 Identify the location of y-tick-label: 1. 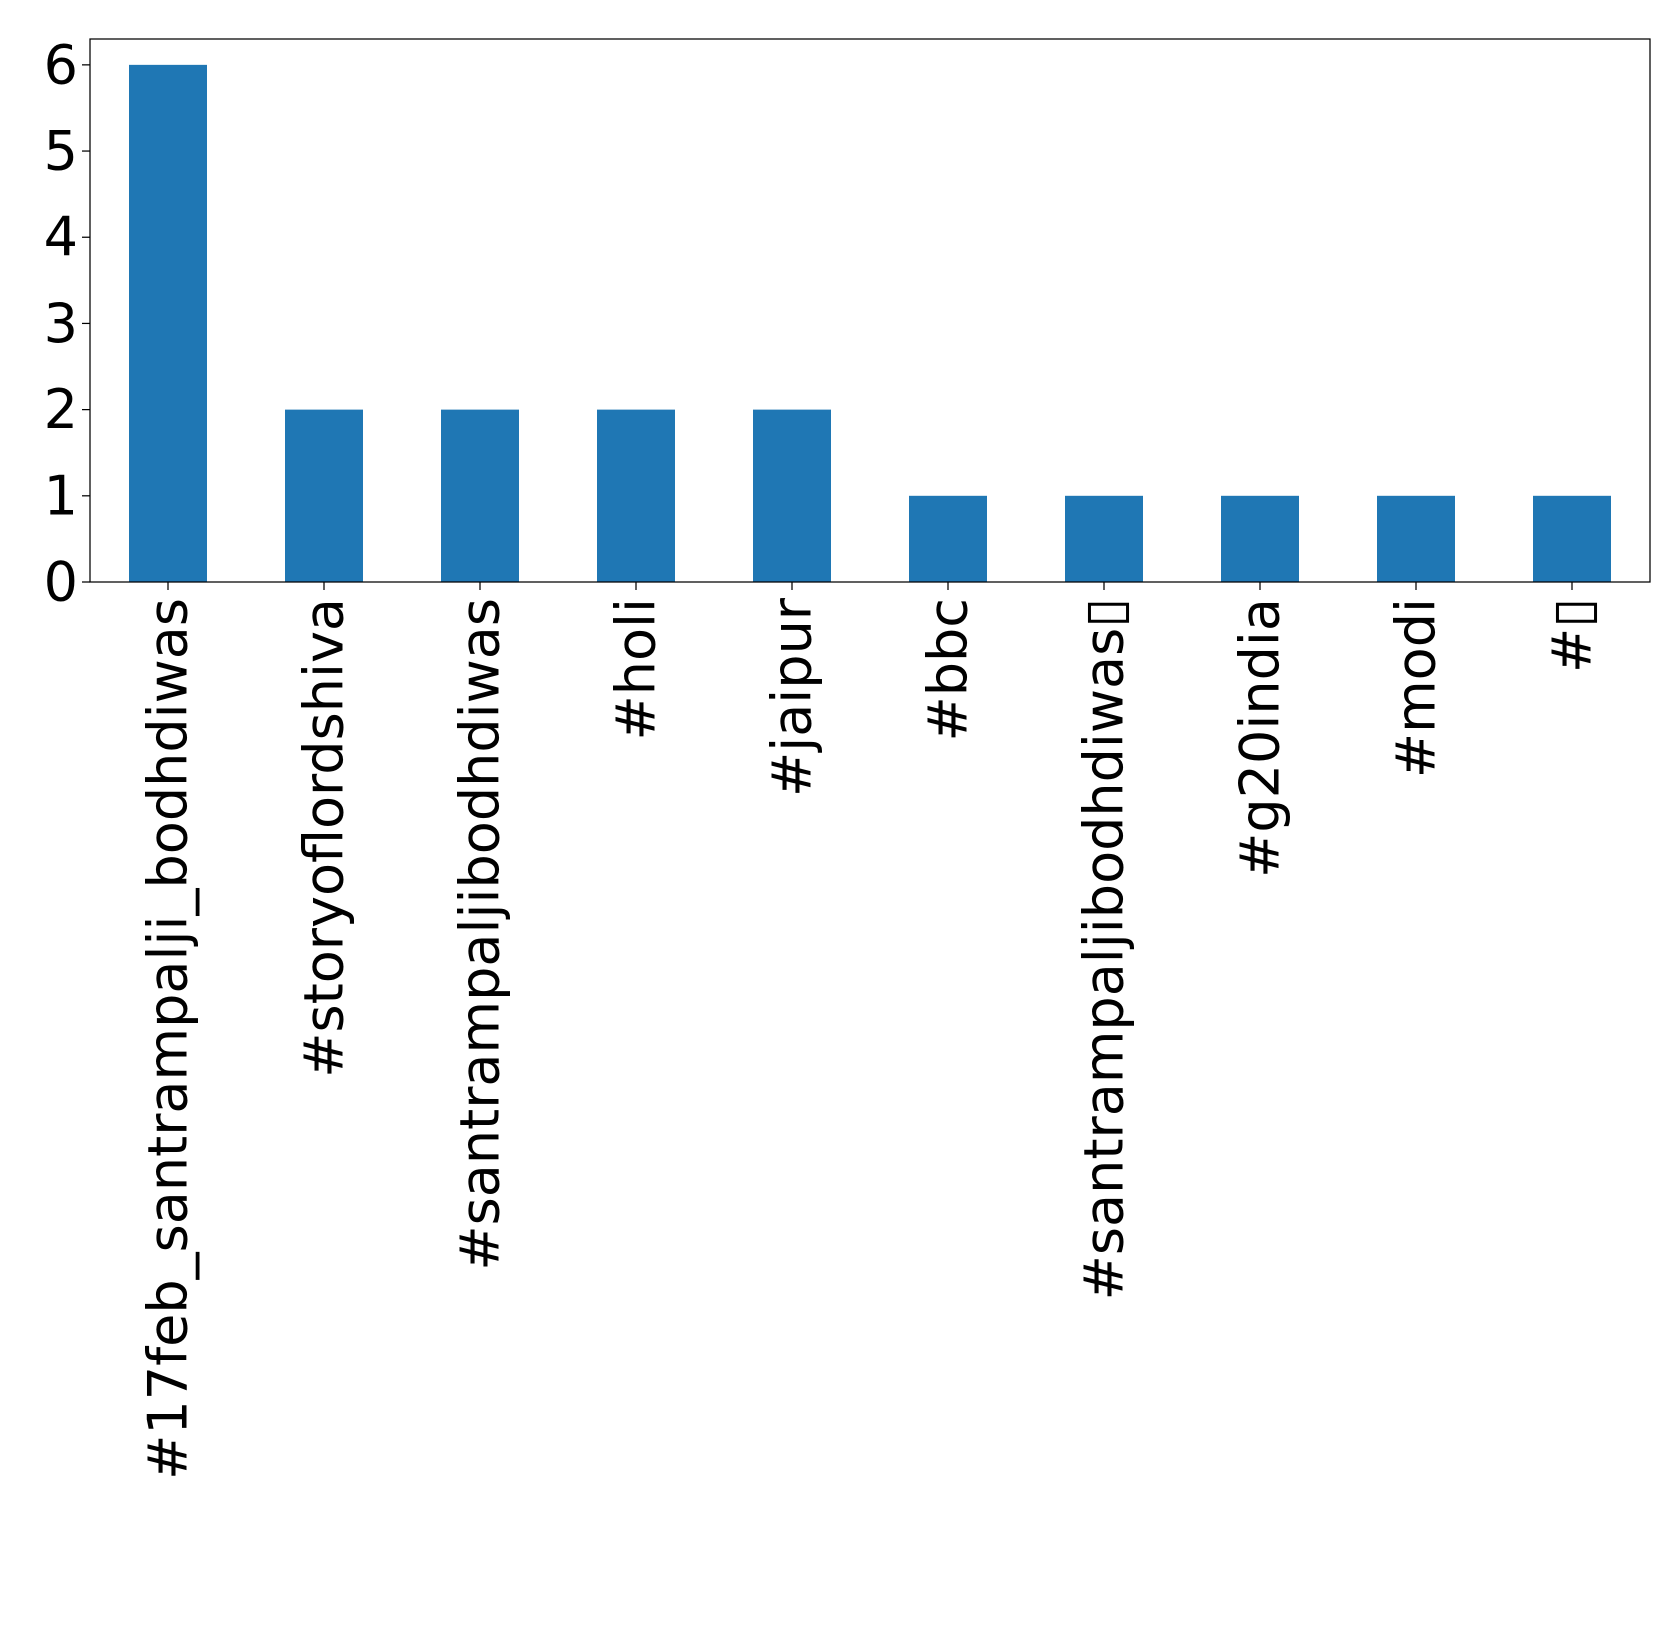
(61, 495).